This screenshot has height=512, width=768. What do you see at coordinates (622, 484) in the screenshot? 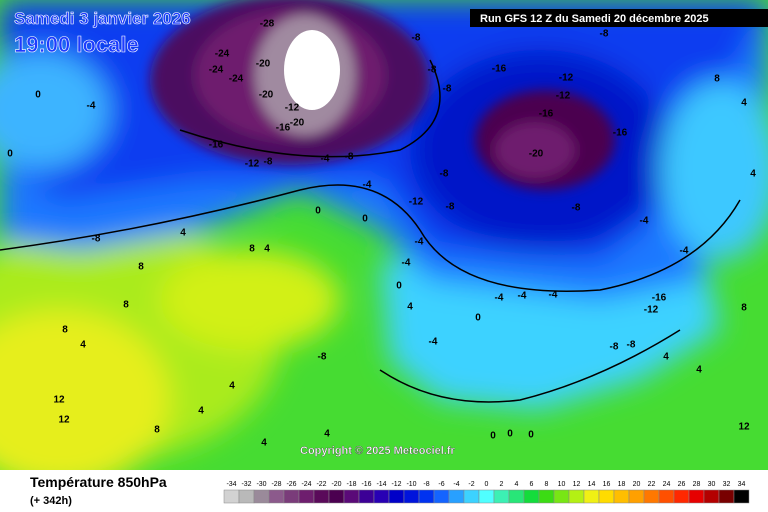
I see `legend-tick-label: 18` at bounding box center [622, 484].